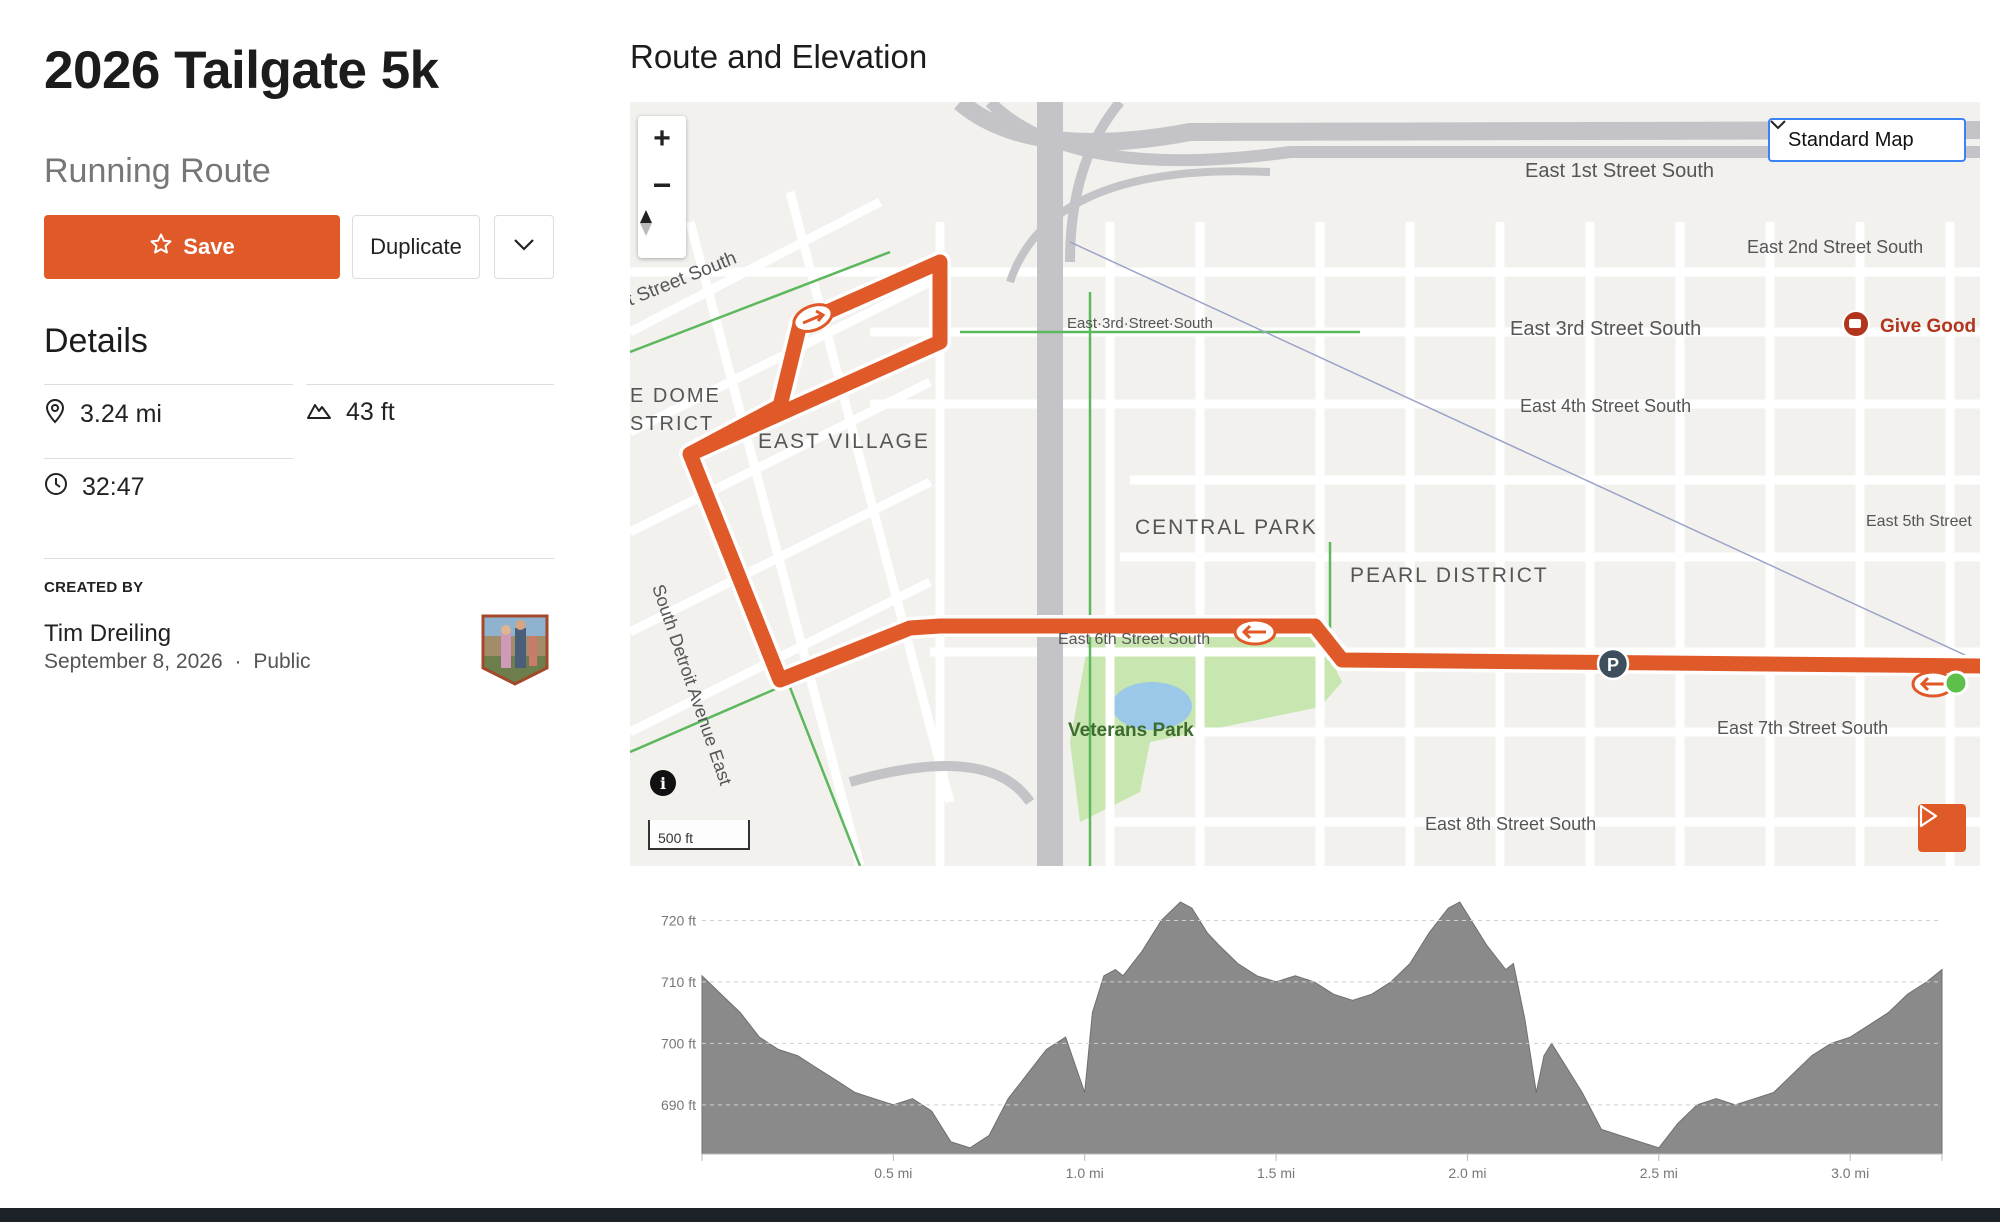 The width and height of the screenshot is (2000, 1222). What do you see at coordinates (1605, 329) in the screenshot?
I see `street-label: East 3rd Street South` at bounding box center [1605, 329].